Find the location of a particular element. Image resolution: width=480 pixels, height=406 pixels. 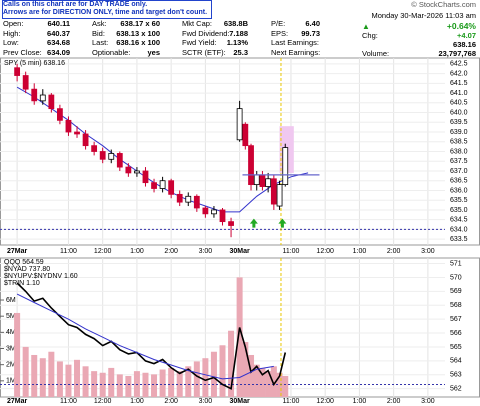

x-tick-label: 30Mar is located at coordinates (239, 401).